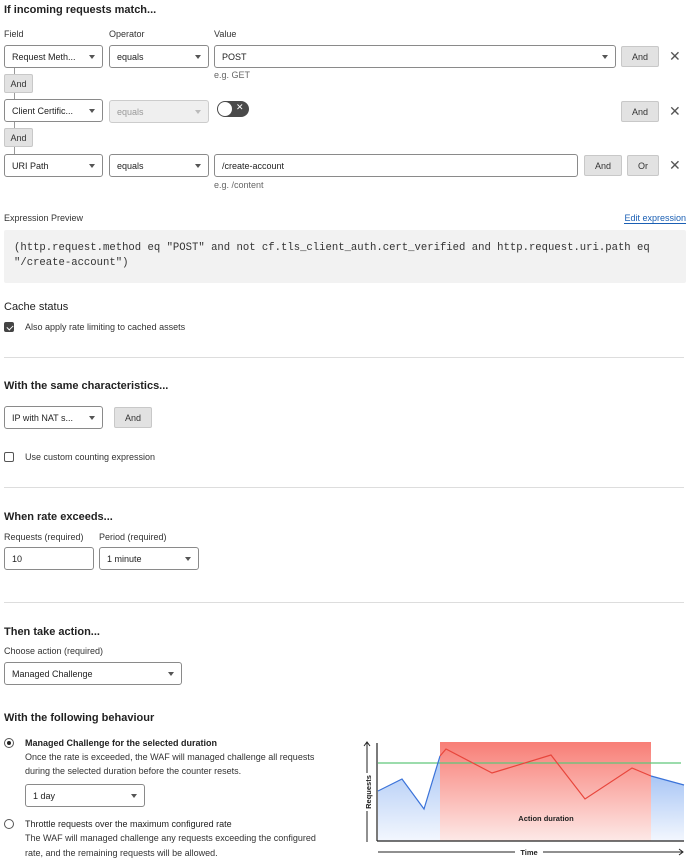  What do you see at coordinates (149, 558) in the screenshot?
I see `period-select: 1 minute` at bounding box center [149, 558].